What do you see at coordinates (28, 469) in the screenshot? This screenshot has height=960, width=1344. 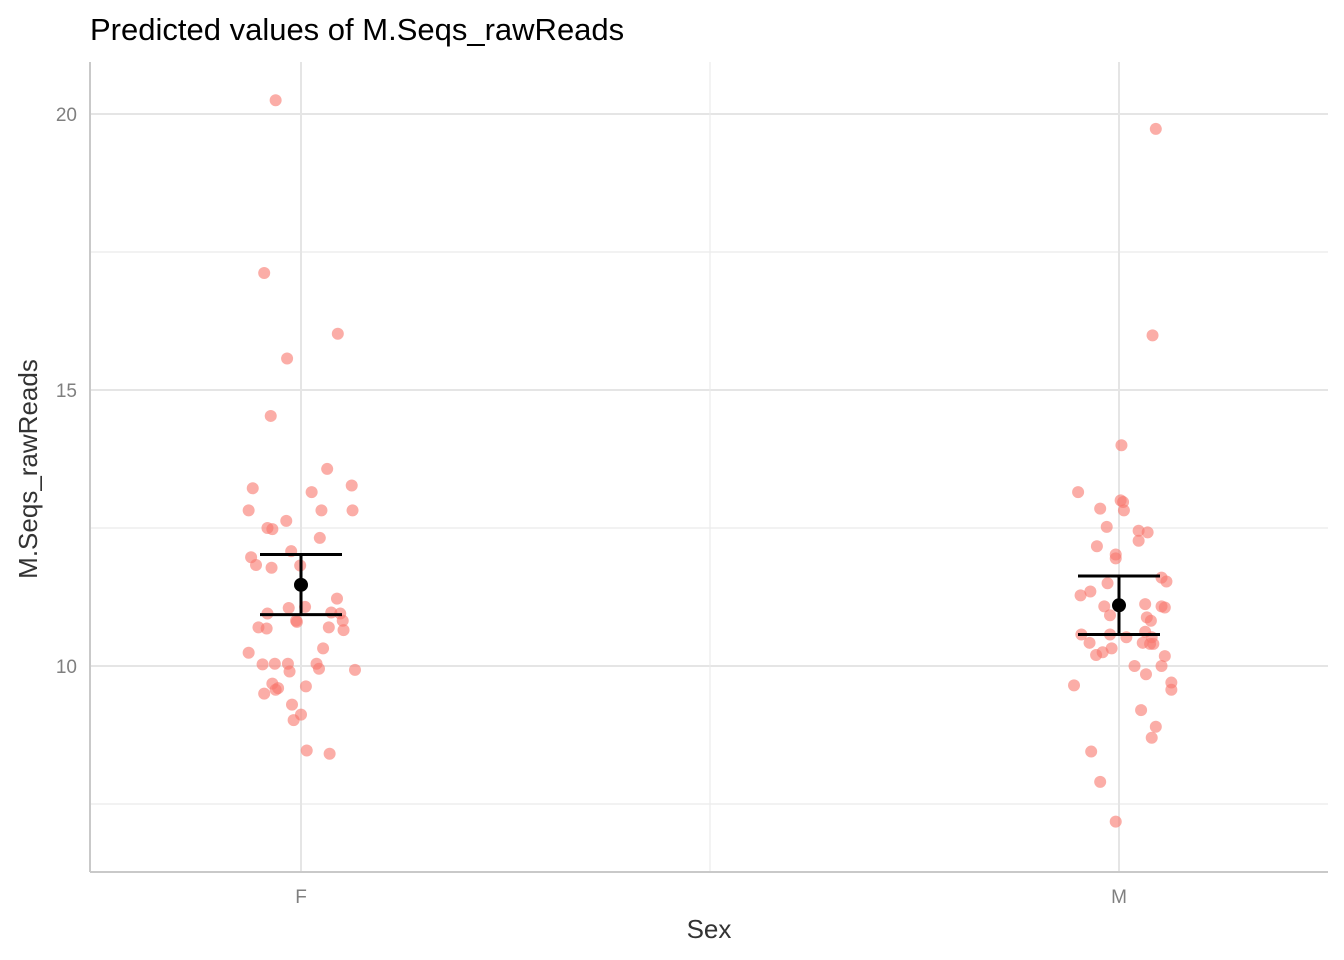 I see `y-axis-title: M.Seqs_rawReads` at bounding box center [28, 469].